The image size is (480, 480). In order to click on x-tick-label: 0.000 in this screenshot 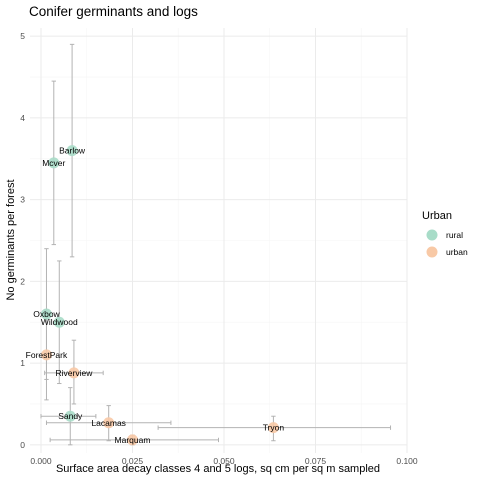, I will do `click(41, 461)`.